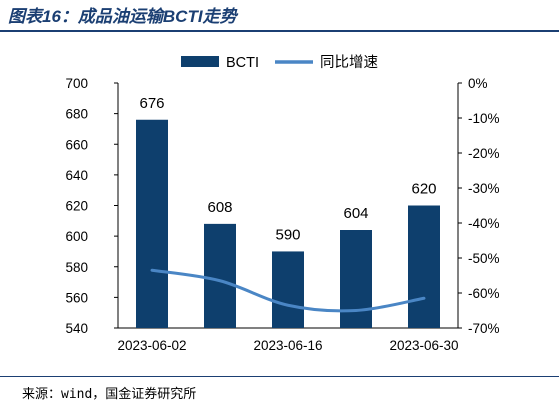 This screenshot has height=406, width=559. I want to click on right-tick-label: 0%, so click(478, 83).